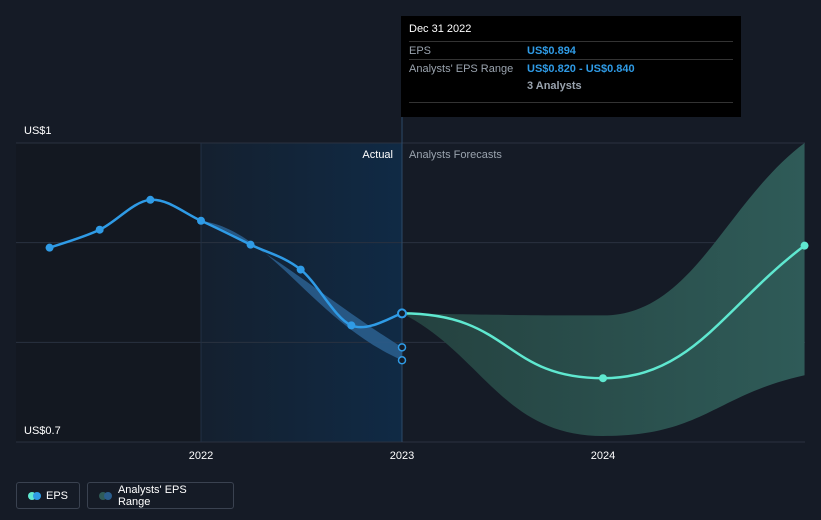 Image resolution: width=821 pixels, height=520 pixels. I want to click on tooltip-range-row: Analysts' EPS Range US$0.820 - US$0.840, so click(571, 68).